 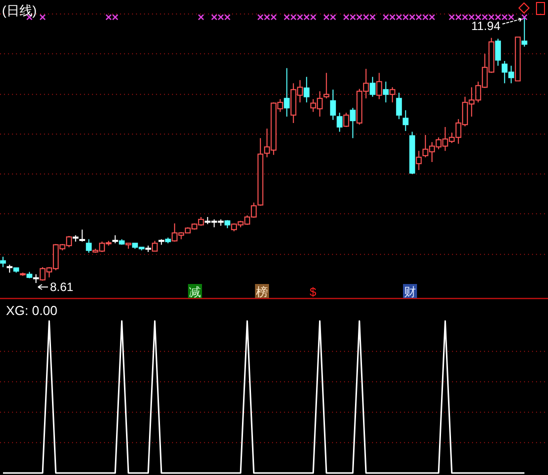 What do you see at coordinates (62, 287) in the screenshot?
I see `annotation: 8.61` at bounding box center [62, 287].